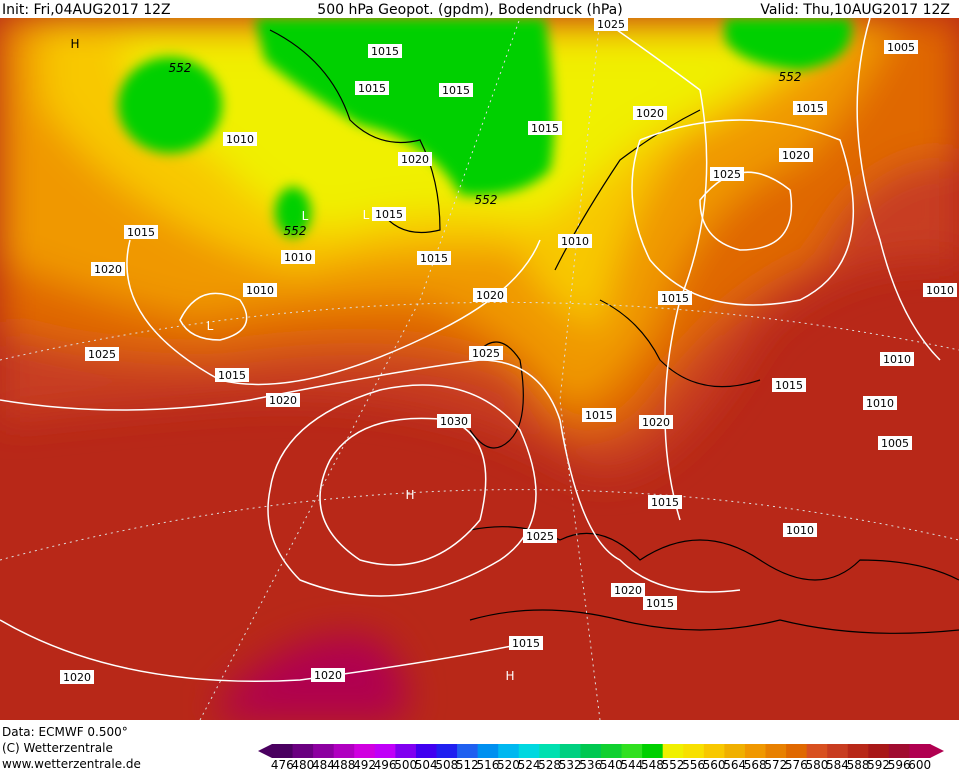 The width and height of the screenshot is (959, 770). What do you see at coordinates (426, 764) in the screenshot?
I see `colorbar-tick-label: 504` at bounding box center [426, 764].